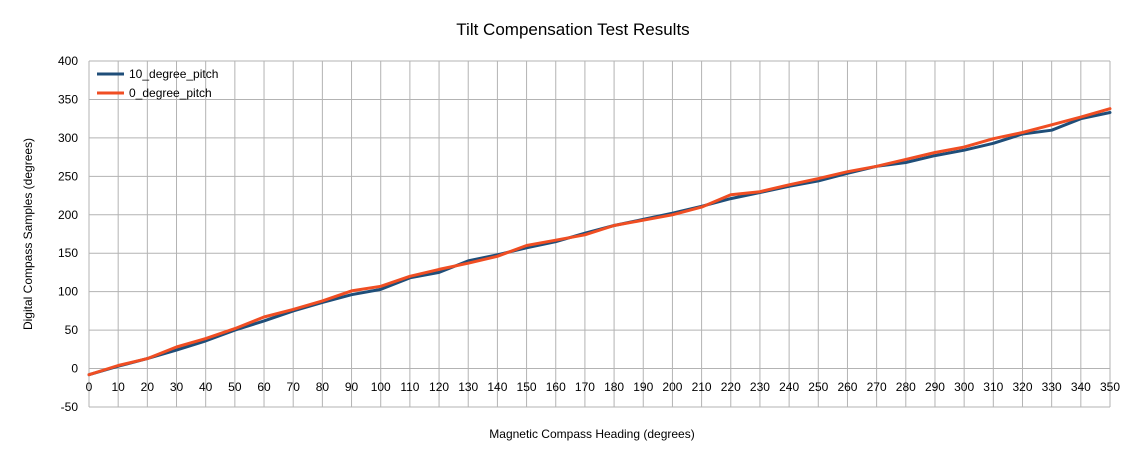  What do you see at coordinates (89, 387) in the screenshot?
I see `x-tick-label: 0` at bounding box center [89, 387].